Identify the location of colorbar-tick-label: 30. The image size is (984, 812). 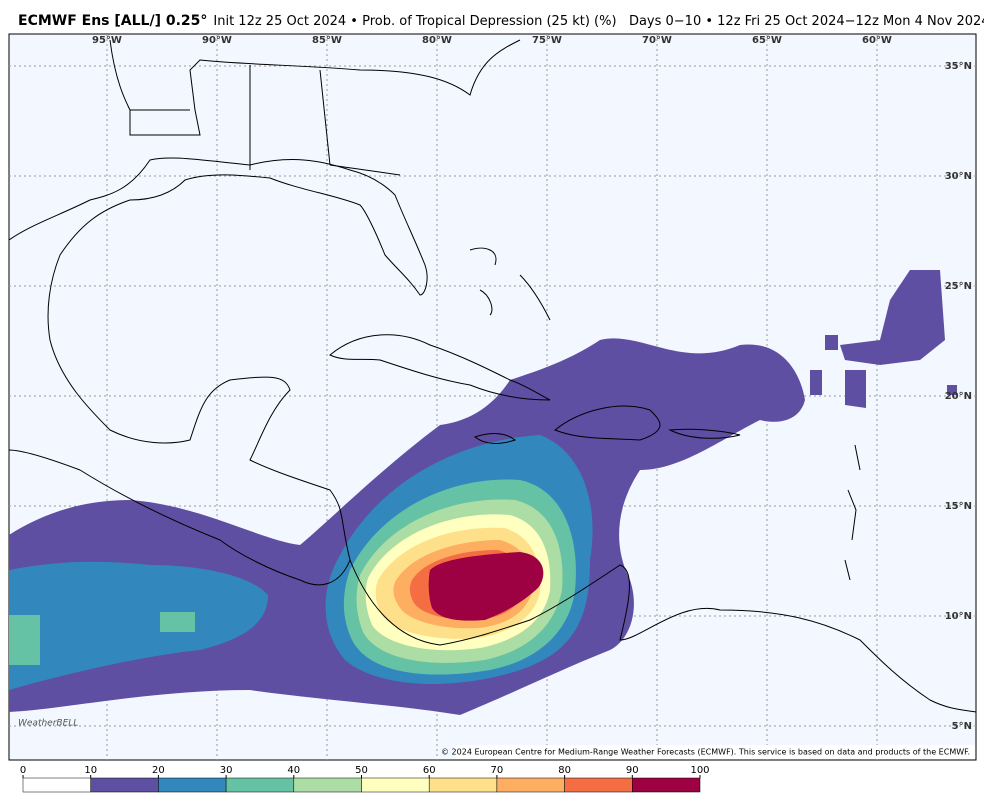
(226, 770).